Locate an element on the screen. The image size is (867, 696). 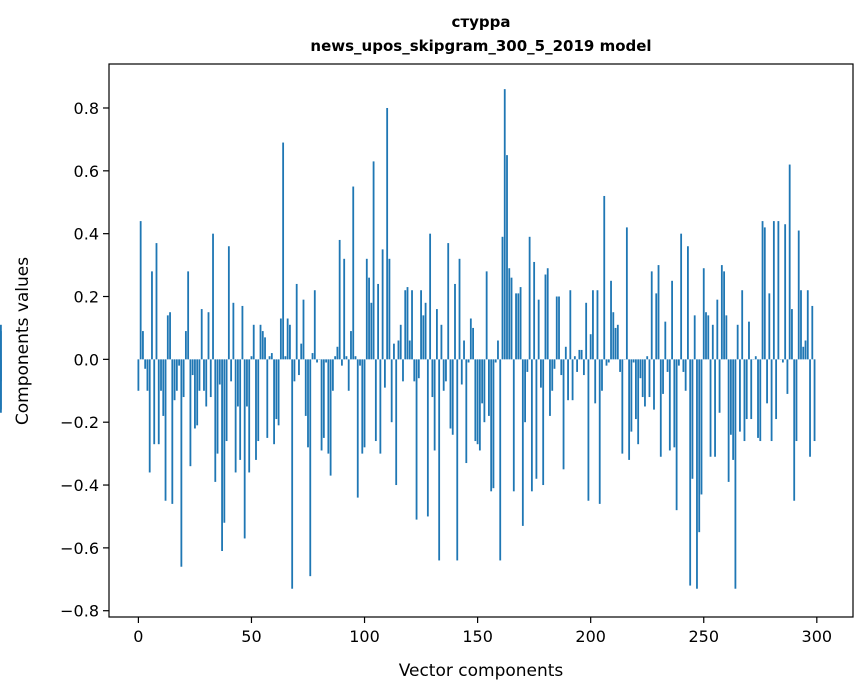
x-tick-label: 250 is located at coordinates (703, 636).